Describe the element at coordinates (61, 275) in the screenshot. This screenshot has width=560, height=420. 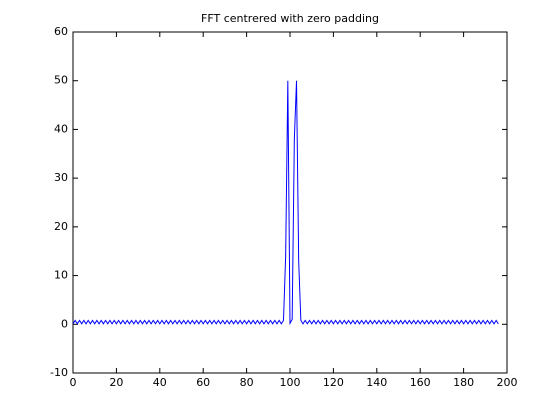
I see `y-tick-label: 10` at that location.